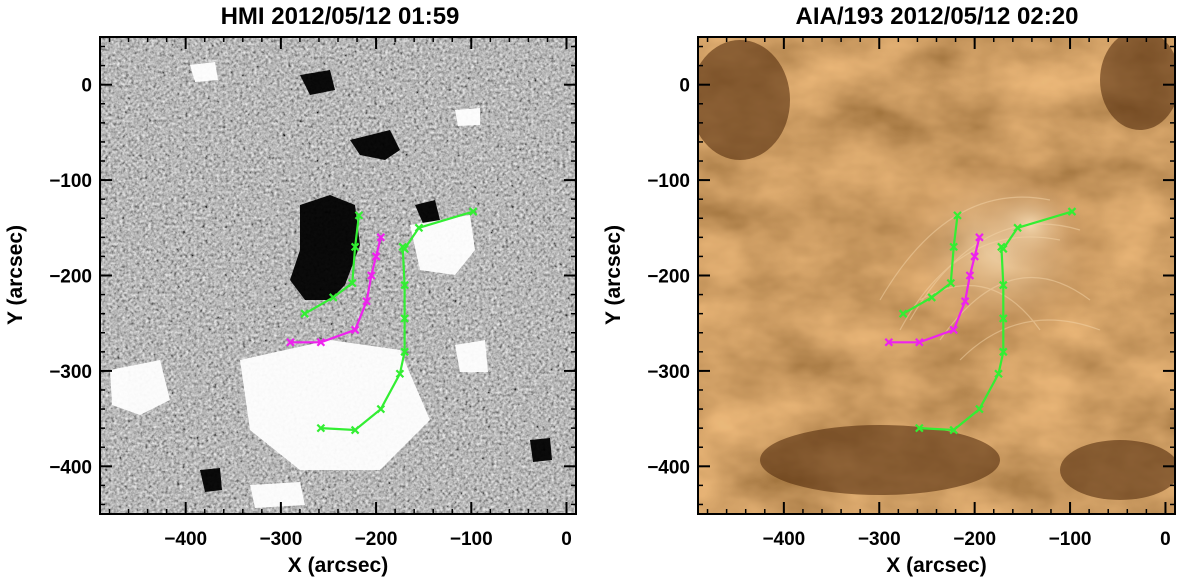 The height and width of the screenshot is (578, 1182). I want to click on hmi-x-axis-label: X (arcsec), so click(338, 565).